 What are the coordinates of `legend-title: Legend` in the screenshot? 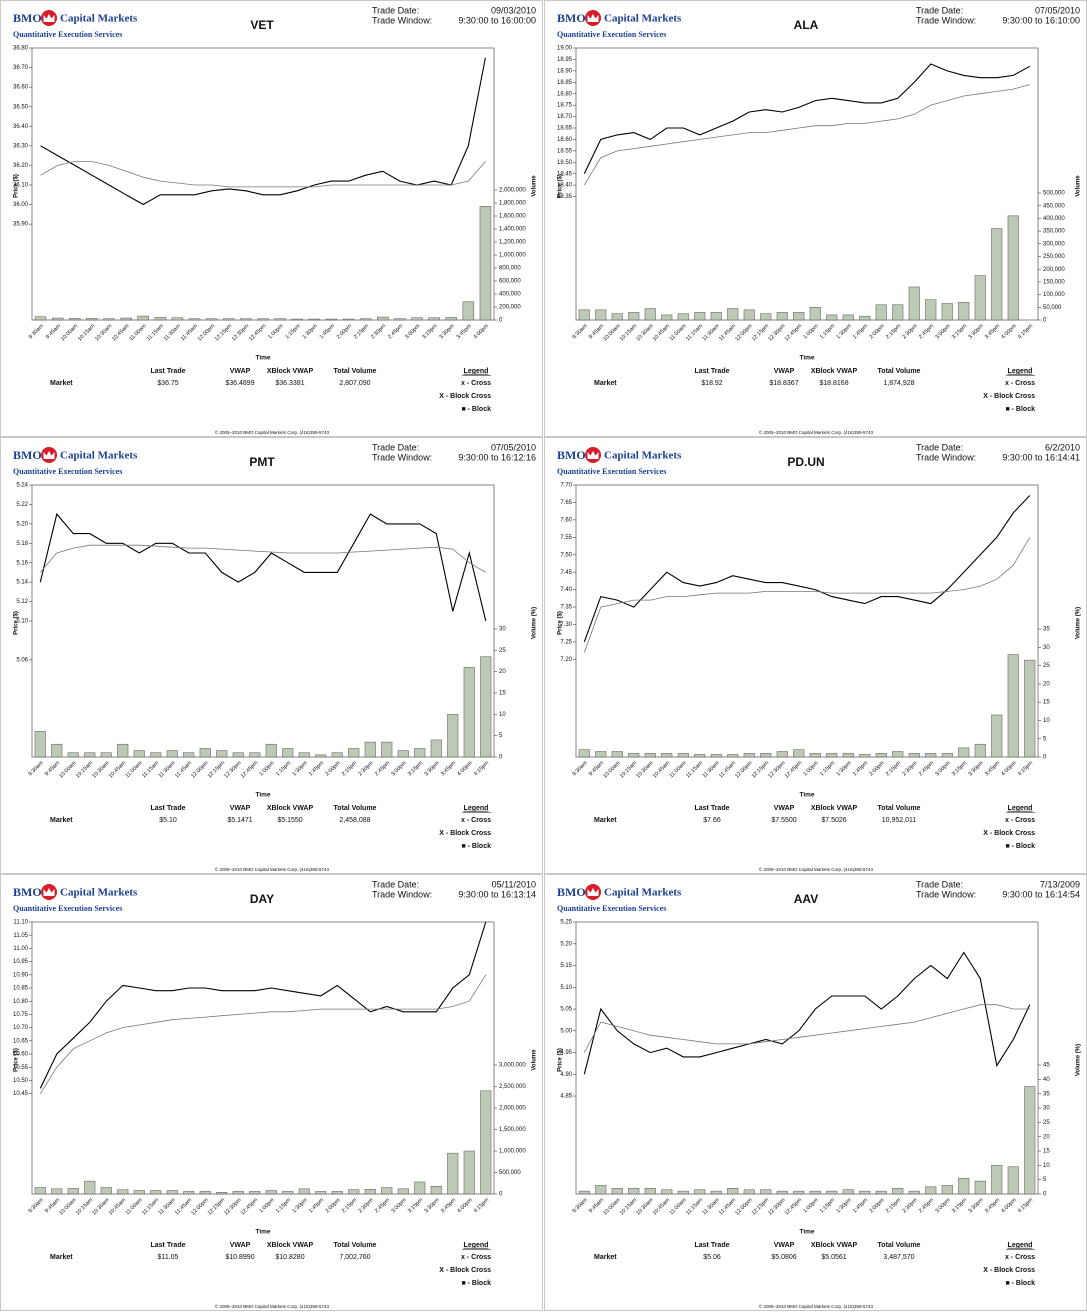 It's located at (476, 808).